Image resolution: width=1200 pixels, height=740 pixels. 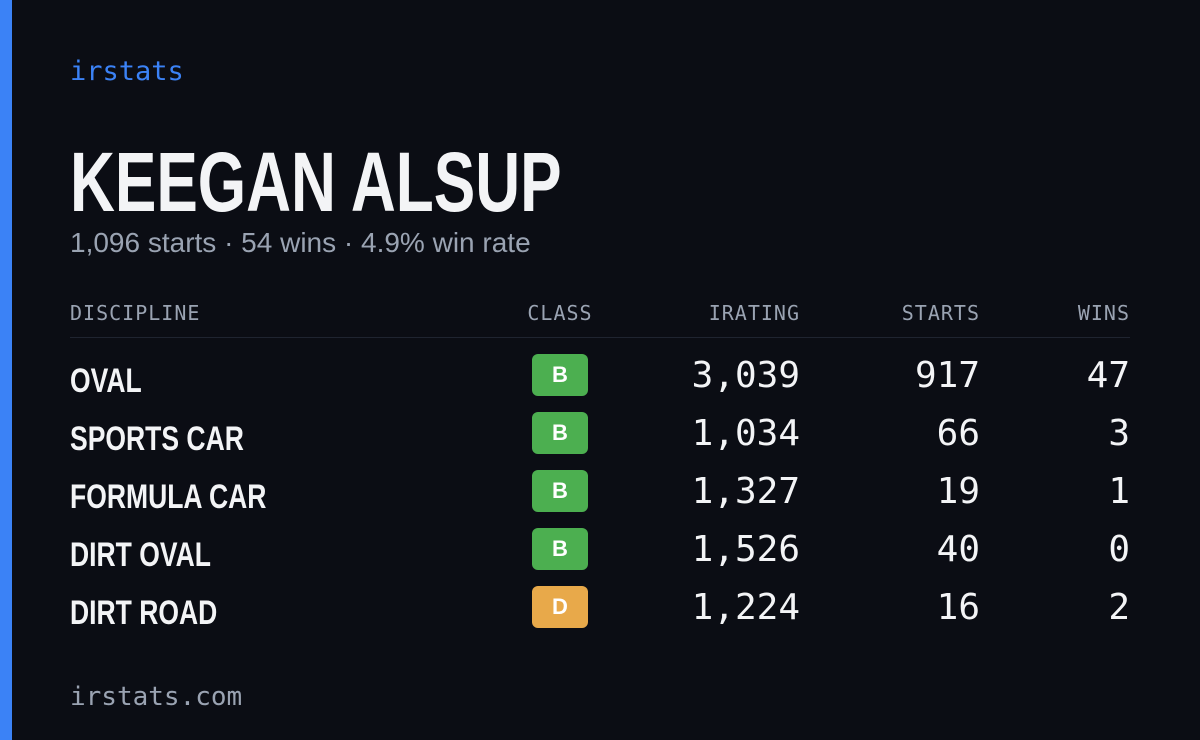 What do you see at coordinates (754, 313) in the screenshot?
I see `column-header: IRATING` at bounding box center [754, 313].